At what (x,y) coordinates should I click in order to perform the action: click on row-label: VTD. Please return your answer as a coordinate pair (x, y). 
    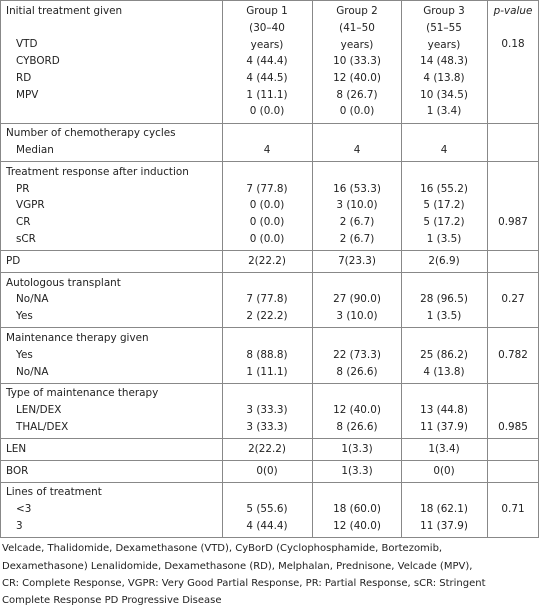
    Looking at the image, I should click on (27, 44).